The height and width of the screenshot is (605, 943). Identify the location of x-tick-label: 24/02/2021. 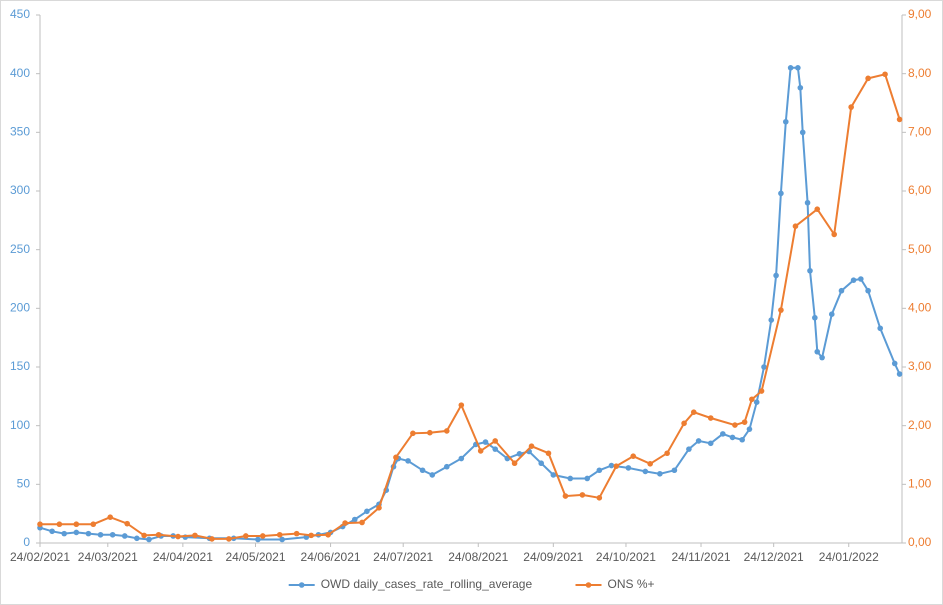
(40, 557).